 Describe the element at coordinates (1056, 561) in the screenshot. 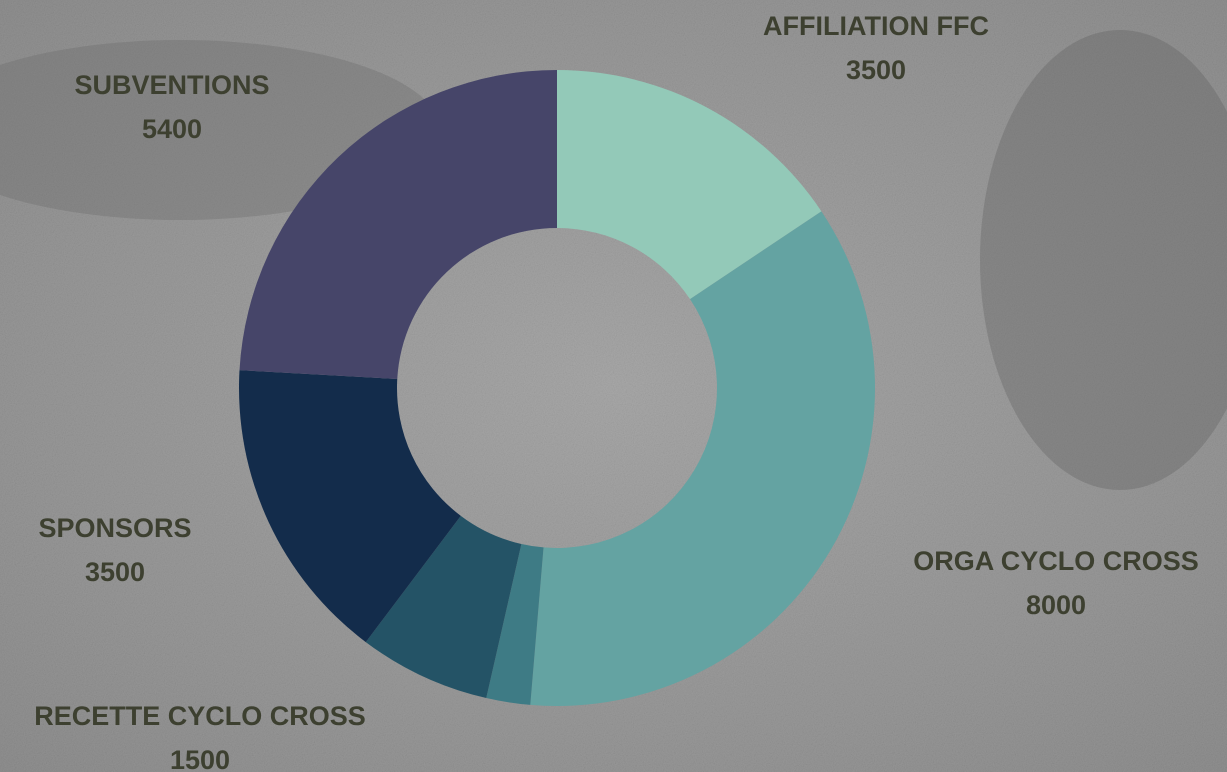

I see `segment-label: ORGA CYCLO CROSS` at that location.